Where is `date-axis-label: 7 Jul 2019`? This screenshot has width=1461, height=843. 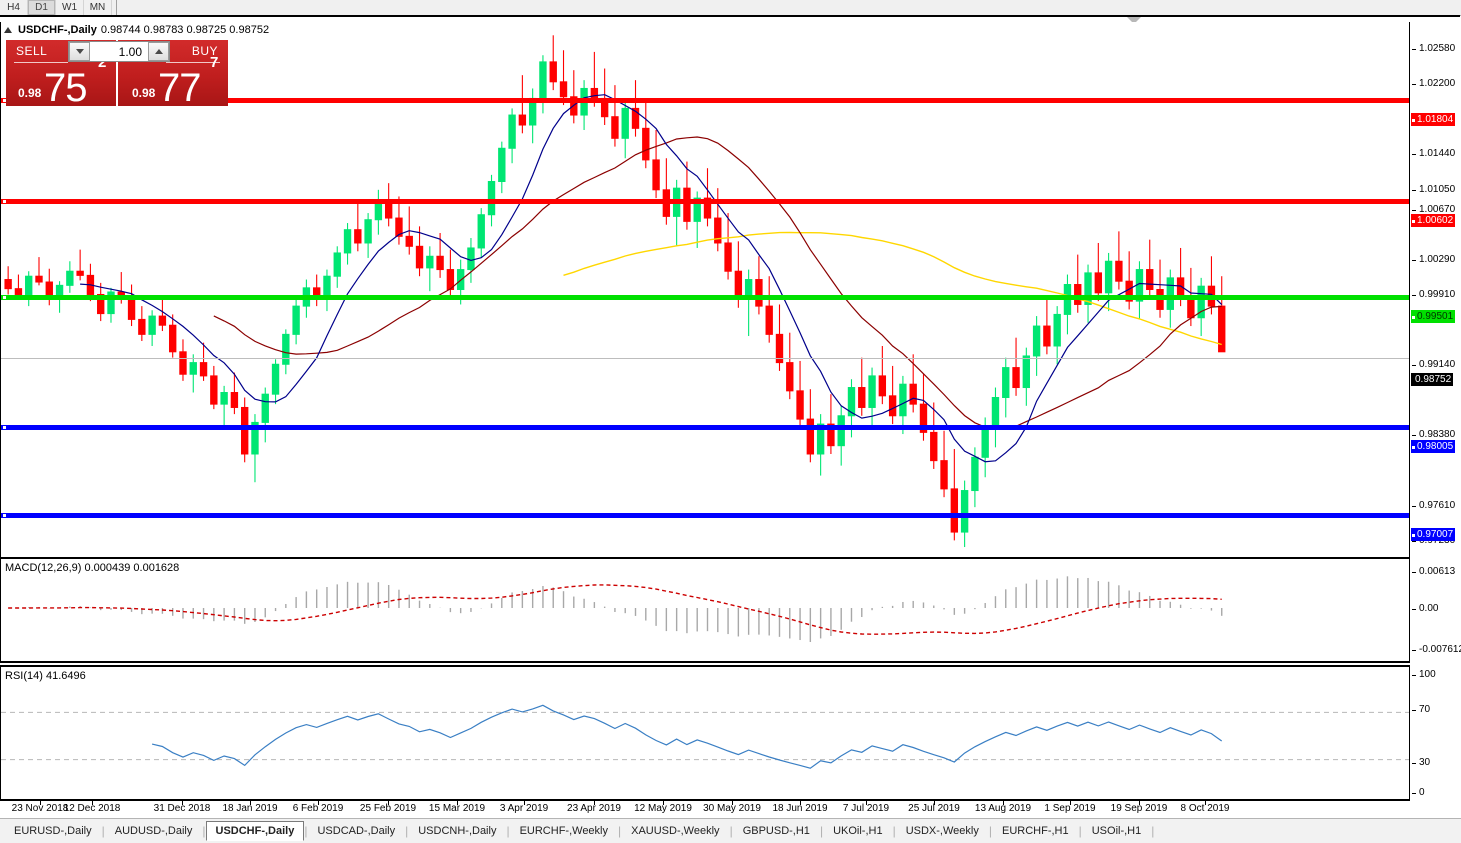
date-axis-label: 7 Jul 2019 is located at coordinates (866, 808).